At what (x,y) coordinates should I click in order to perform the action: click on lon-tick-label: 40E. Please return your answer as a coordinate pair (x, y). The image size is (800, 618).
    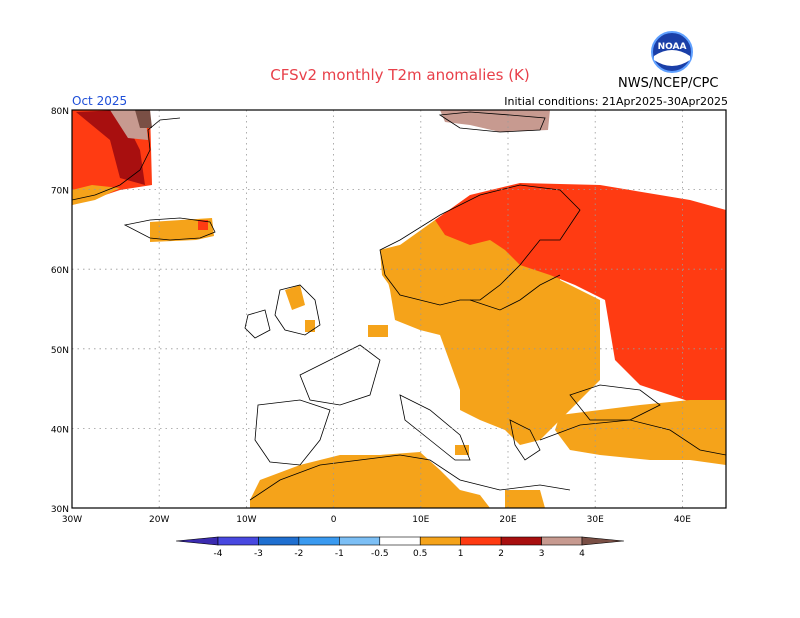
    Looking at the image, I should click on (682, 520).